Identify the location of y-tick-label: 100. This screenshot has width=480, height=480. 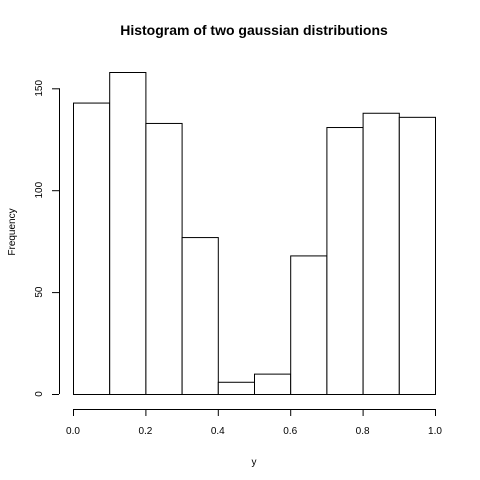
(39, 189).